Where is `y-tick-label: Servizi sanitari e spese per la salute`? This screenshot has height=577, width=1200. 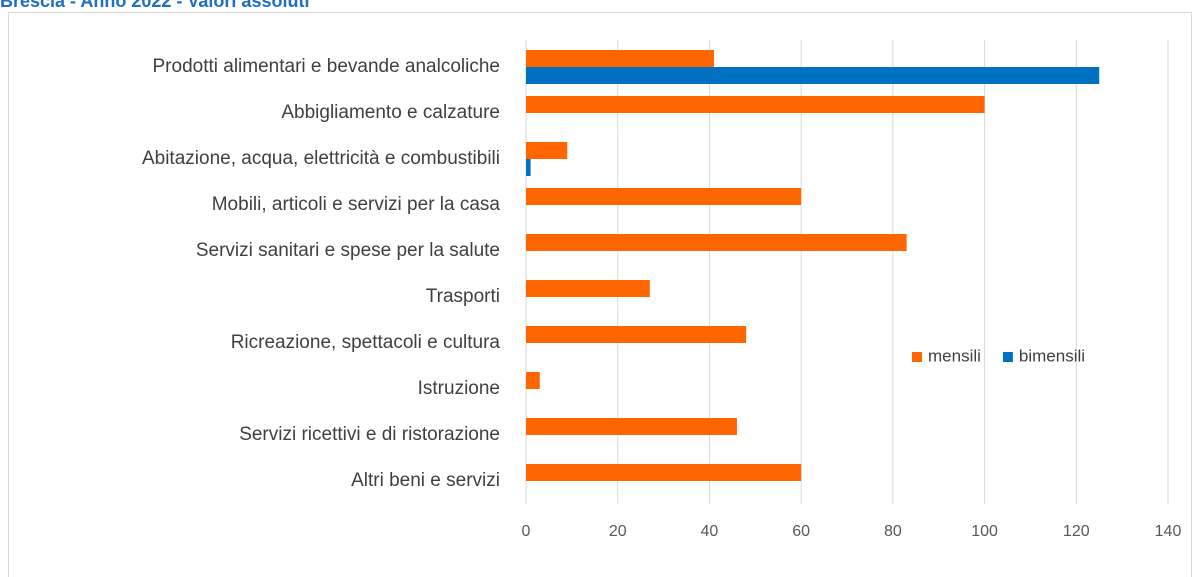
y-tick-label: Servizi sanitari e spese per la salute is located at coordinates (348, 250).